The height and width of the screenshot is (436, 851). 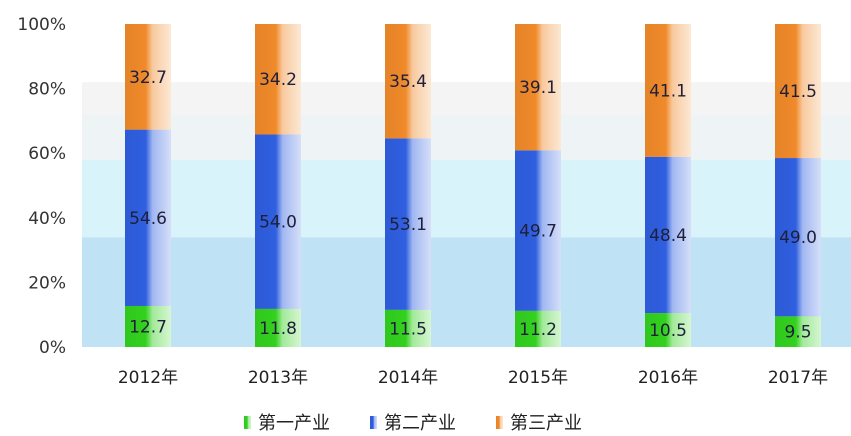 What do you see at coordinates (41, 186) in the screenshot?
I see `y-axis: 0% 20% 40% 60% 80% 100%` at bounding box center [41, 186].